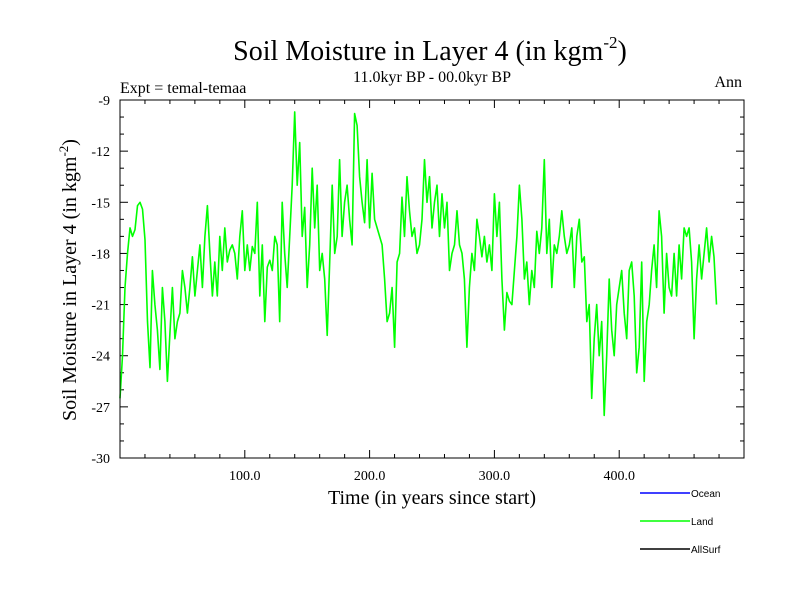  I want to click on x-axis-label: Time (in years since start), so click(432, 498).